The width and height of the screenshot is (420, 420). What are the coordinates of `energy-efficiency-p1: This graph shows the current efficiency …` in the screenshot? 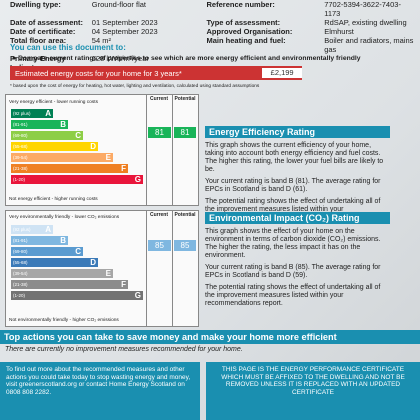 It's located at (294, 157).